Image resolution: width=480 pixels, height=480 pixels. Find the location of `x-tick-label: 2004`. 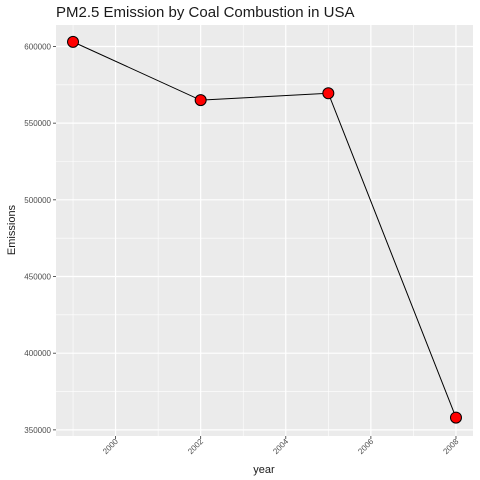

x-tick-label: 2004 is located at coordinates (280, 446).